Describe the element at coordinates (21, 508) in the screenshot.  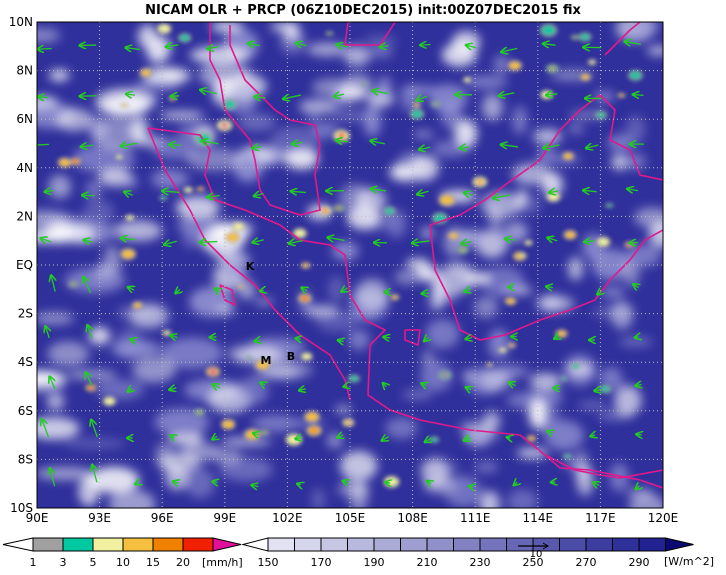
I see `y-axis-label: 10S` at that location.